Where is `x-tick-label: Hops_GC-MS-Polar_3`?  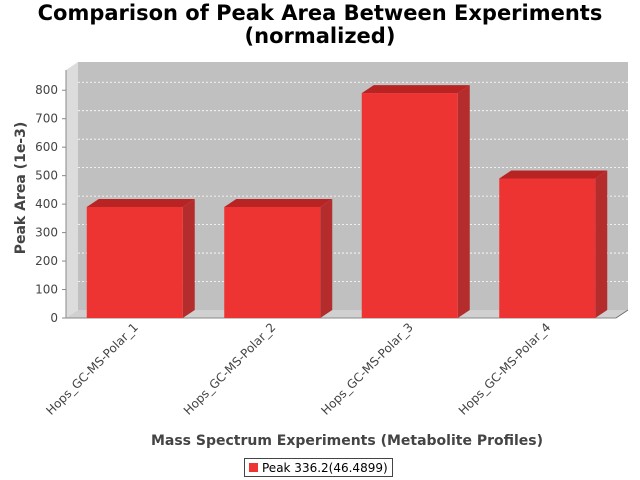 x-tick-label: Hops_GC-MS-Polar_3 is located at coordinates (367, 369).